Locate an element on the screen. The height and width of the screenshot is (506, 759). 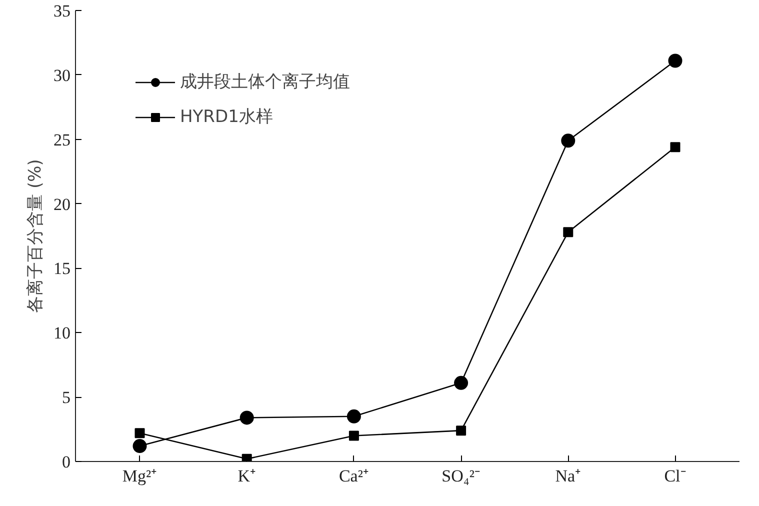
y-tick-label: 0 is located at coordinates (66, 462).